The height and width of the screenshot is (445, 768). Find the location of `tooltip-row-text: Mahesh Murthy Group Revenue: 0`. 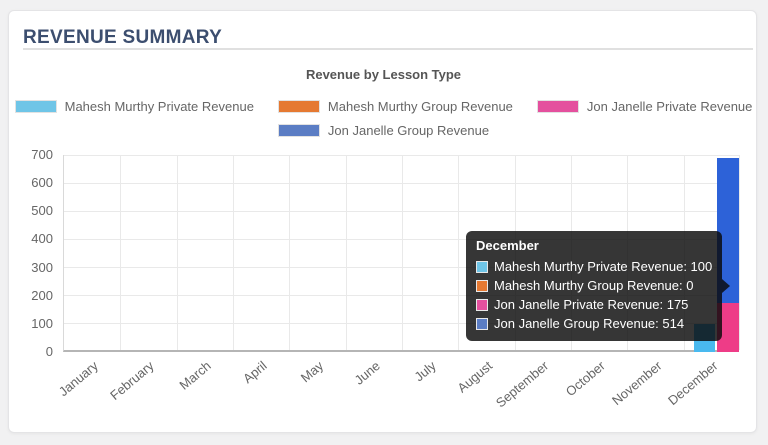

tooltip-row-text: Mahesh Murthy Group Revenue: 0 is located at coordinates (594, 285).